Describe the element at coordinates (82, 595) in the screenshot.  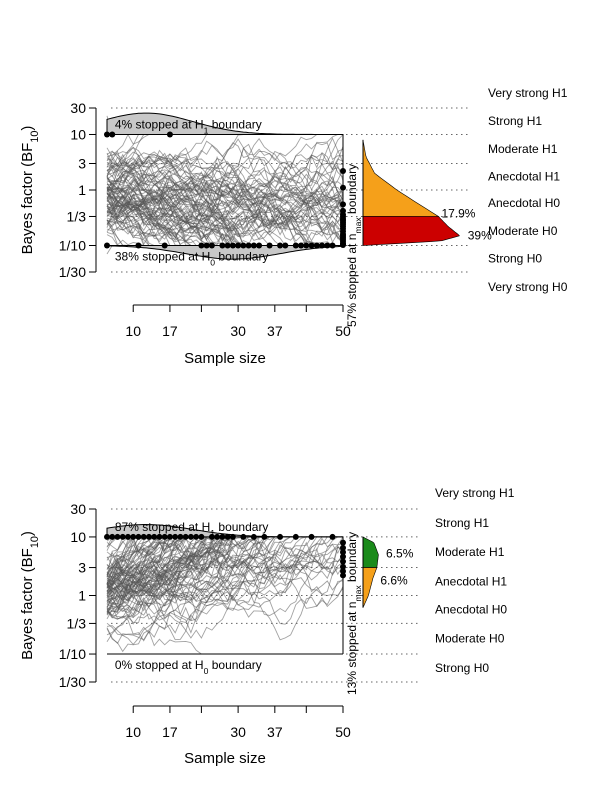
I see `y-tick-label: 1` at that location.